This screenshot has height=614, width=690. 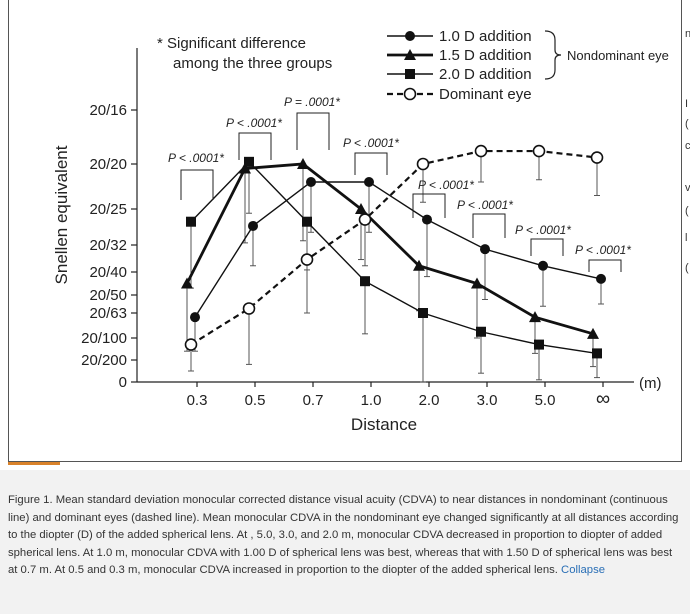 What do you see at coordinates (384, 424) in the screenshot?
I see `x-axis-title: Distance` at bounding box center [384, 424].